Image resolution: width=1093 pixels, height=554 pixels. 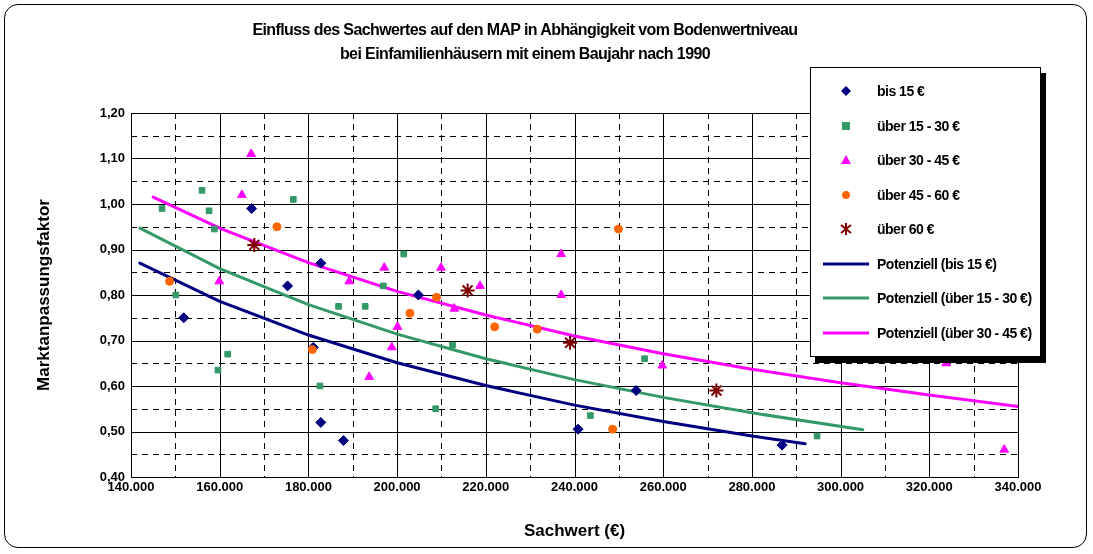 What do you see at coordinates (112, 294) in the screenshot?
I see `y-tick-label: 0,80` at bounding box center [112, 294].